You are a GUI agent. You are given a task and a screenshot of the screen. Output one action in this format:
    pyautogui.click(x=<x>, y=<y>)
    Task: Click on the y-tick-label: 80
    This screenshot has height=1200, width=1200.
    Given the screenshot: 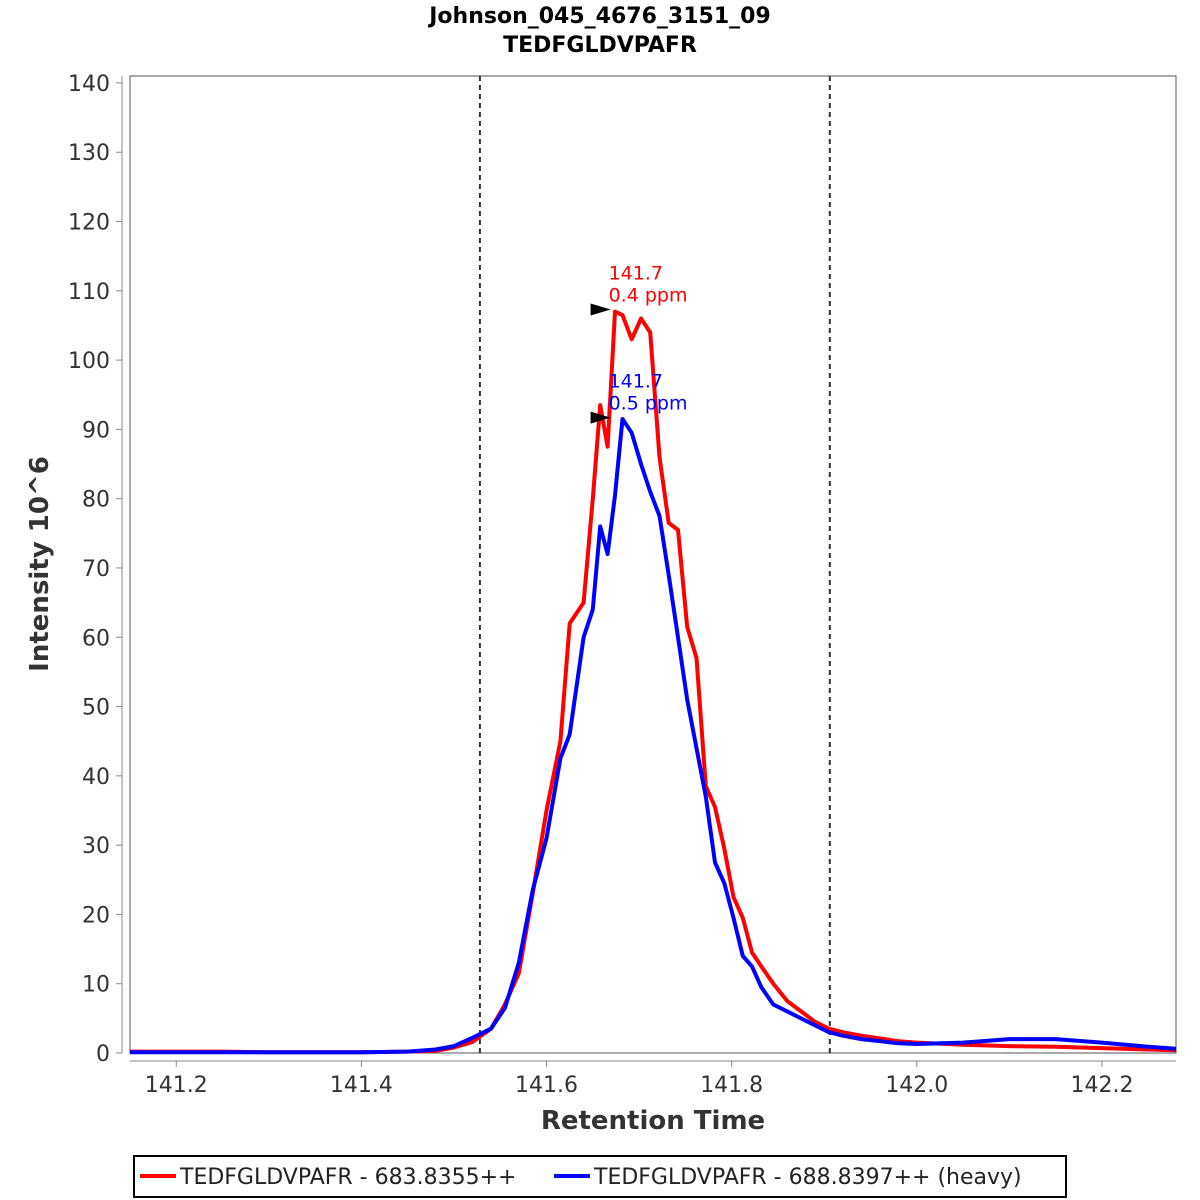 What is the action you would take?
    pyautogui.click(x=96, y=500)
    